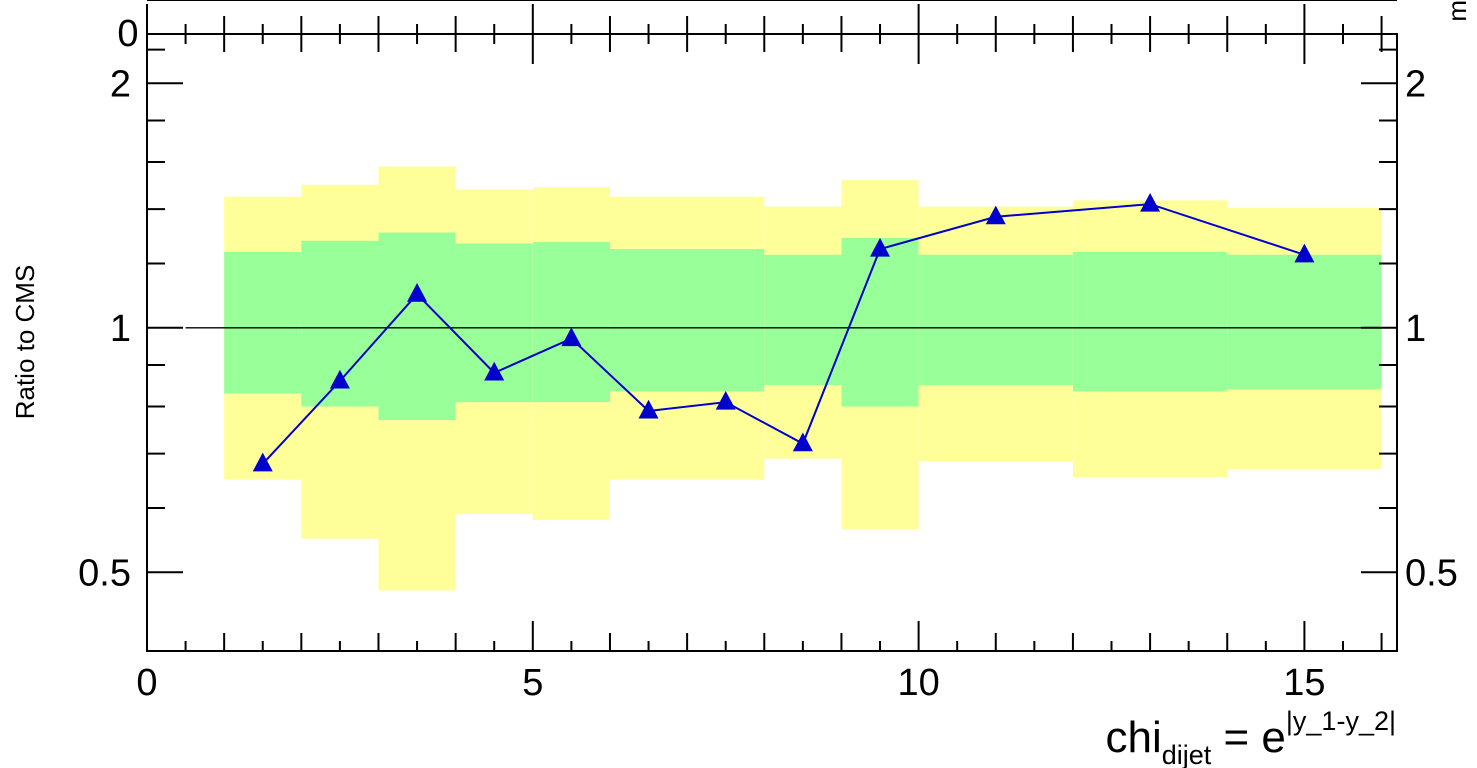  I want to click on x-tick-label: 0, so click(146, 683).